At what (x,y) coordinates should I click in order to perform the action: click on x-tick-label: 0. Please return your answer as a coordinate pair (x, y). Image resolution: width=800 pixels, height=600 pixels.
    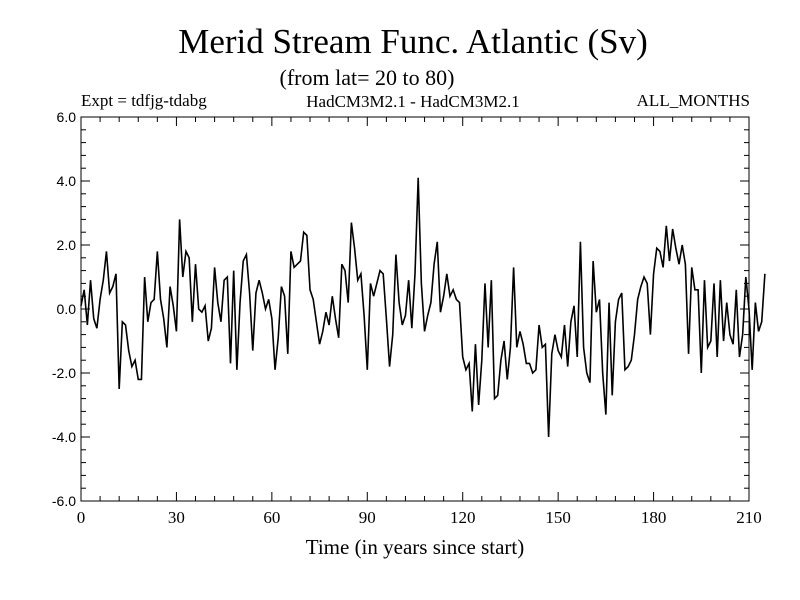
    Looking at the image, I should click on (81, 517).